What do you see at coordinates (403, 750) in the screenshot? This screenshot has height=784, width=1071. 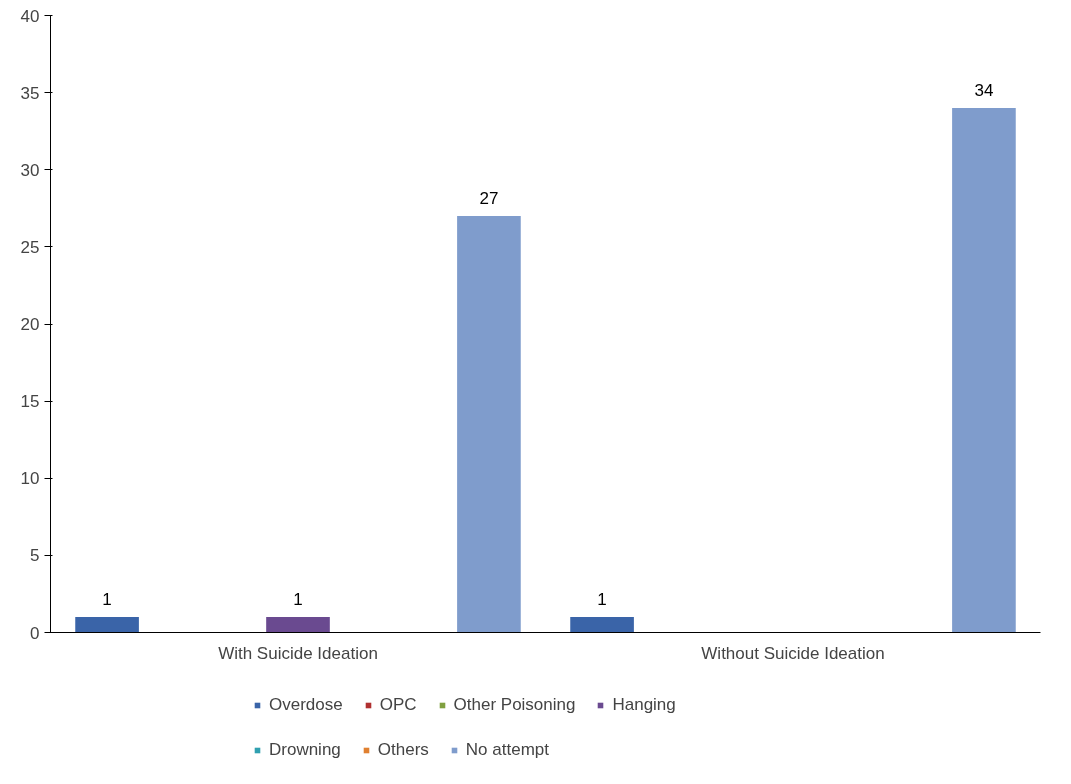 I see `legend-label: Others` at bounding box center [403, 750].